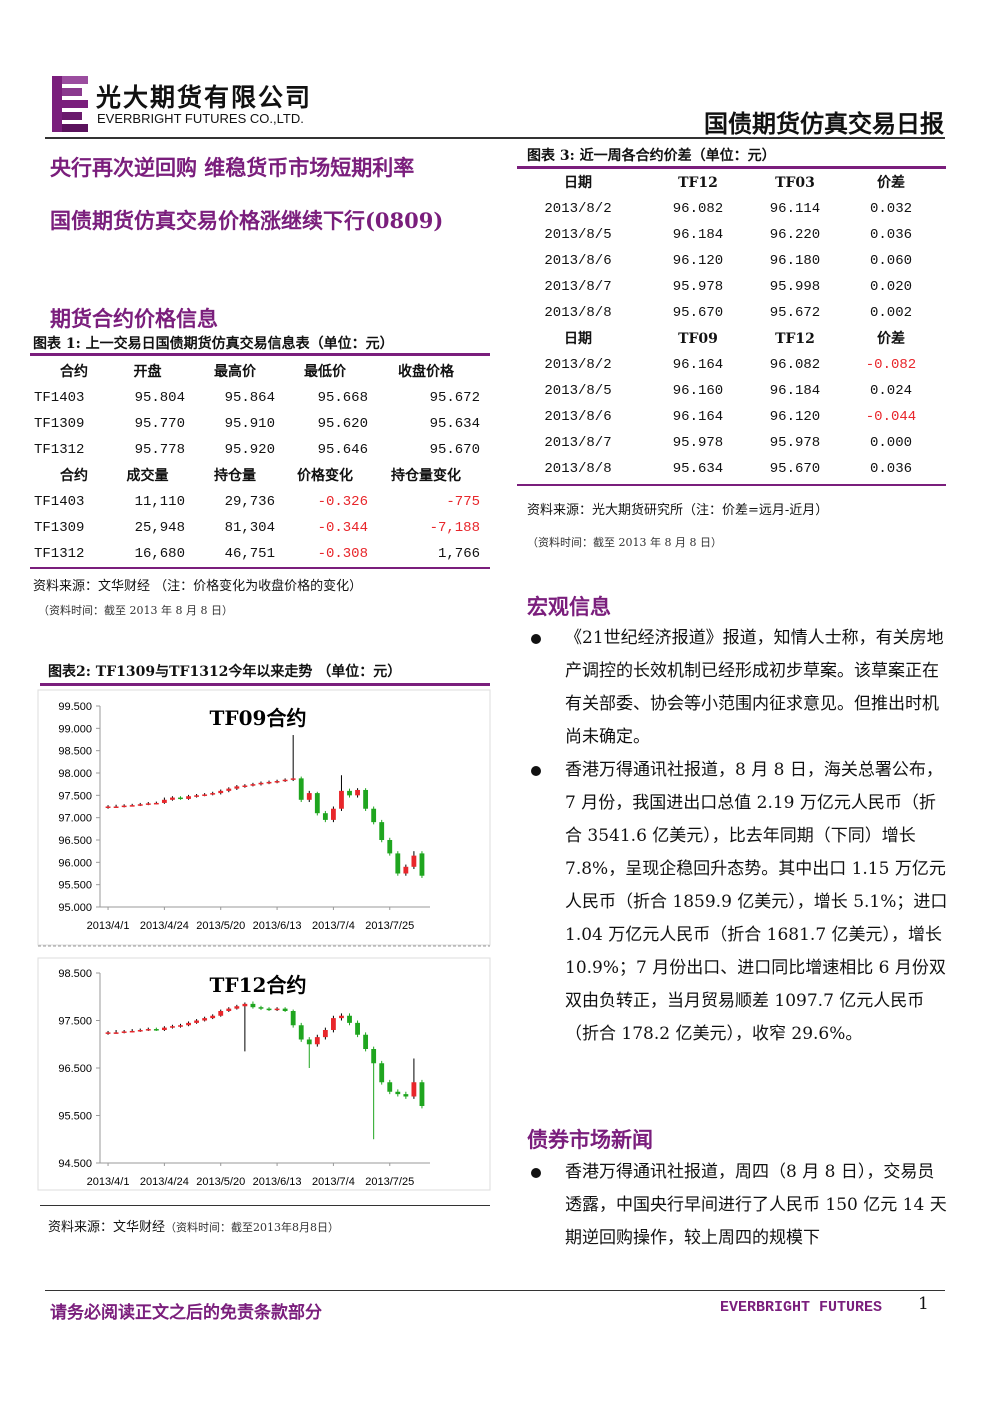 The height and width of the screenshot is (1403, 992). Describe the element at coordinates (235, 372) in the screenshot. I see `header-cell: 最高价` at that location.